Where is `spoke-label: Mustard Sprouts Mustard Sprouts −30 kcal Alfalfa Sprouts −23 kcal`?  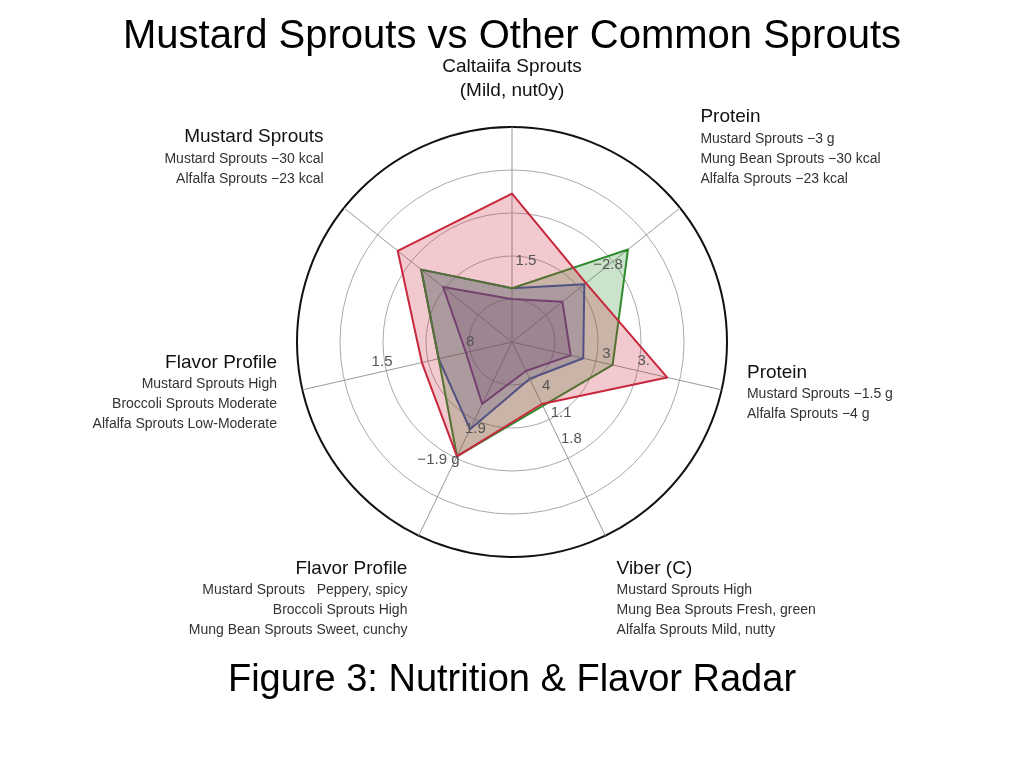
spoke-label: Mustard Sprouts Mustard Sprouts −30 kcal Alfalfa Sprouts −23 kcal is located at coordinates (244, 155).